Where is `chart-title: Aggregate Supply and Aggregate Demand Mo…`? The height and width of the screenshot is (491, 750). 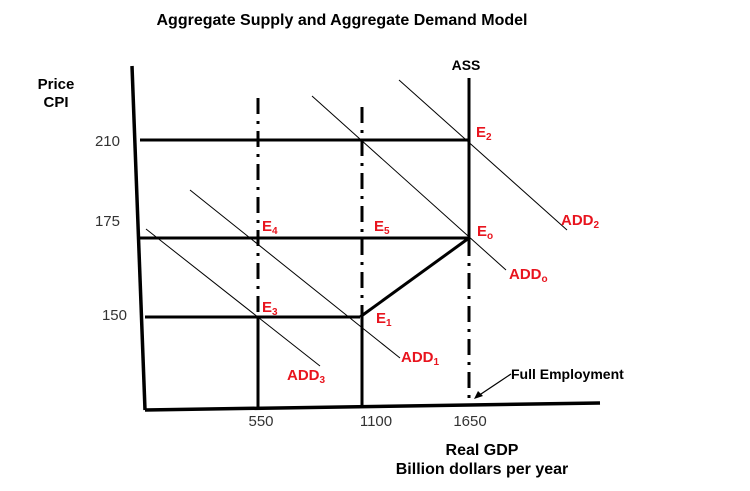 chart-title: Aggregate Supply and Aggregate Demand Mo… is located at coordinates (341, 20).